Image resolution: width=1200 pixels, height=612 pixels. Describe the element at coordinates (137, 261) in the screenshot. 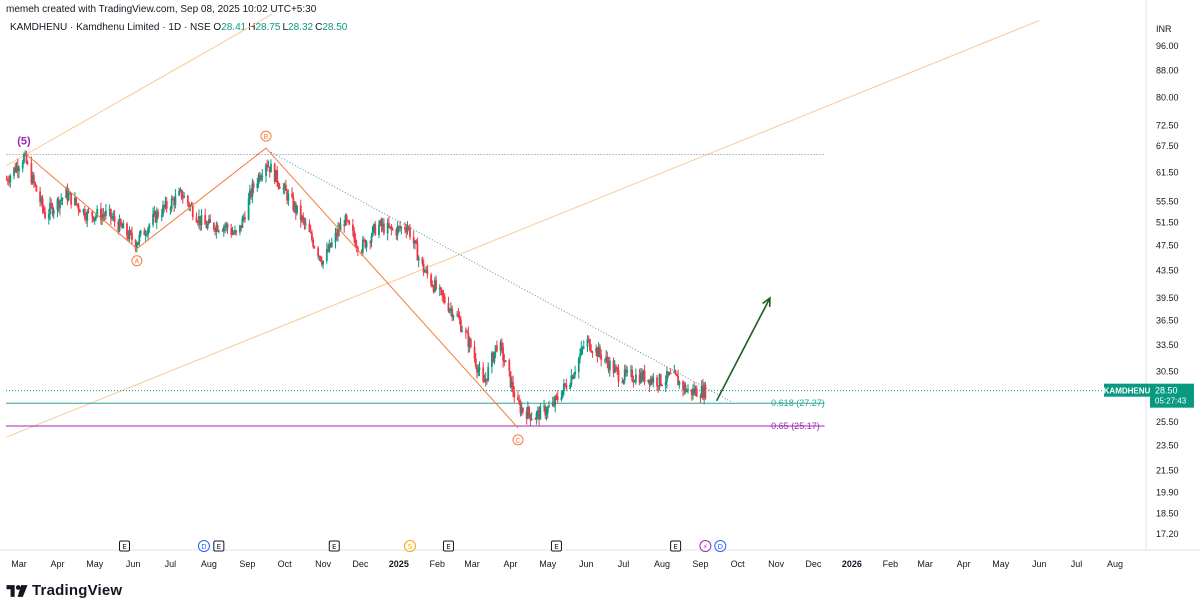

I see `wave-label-circle` at that location.